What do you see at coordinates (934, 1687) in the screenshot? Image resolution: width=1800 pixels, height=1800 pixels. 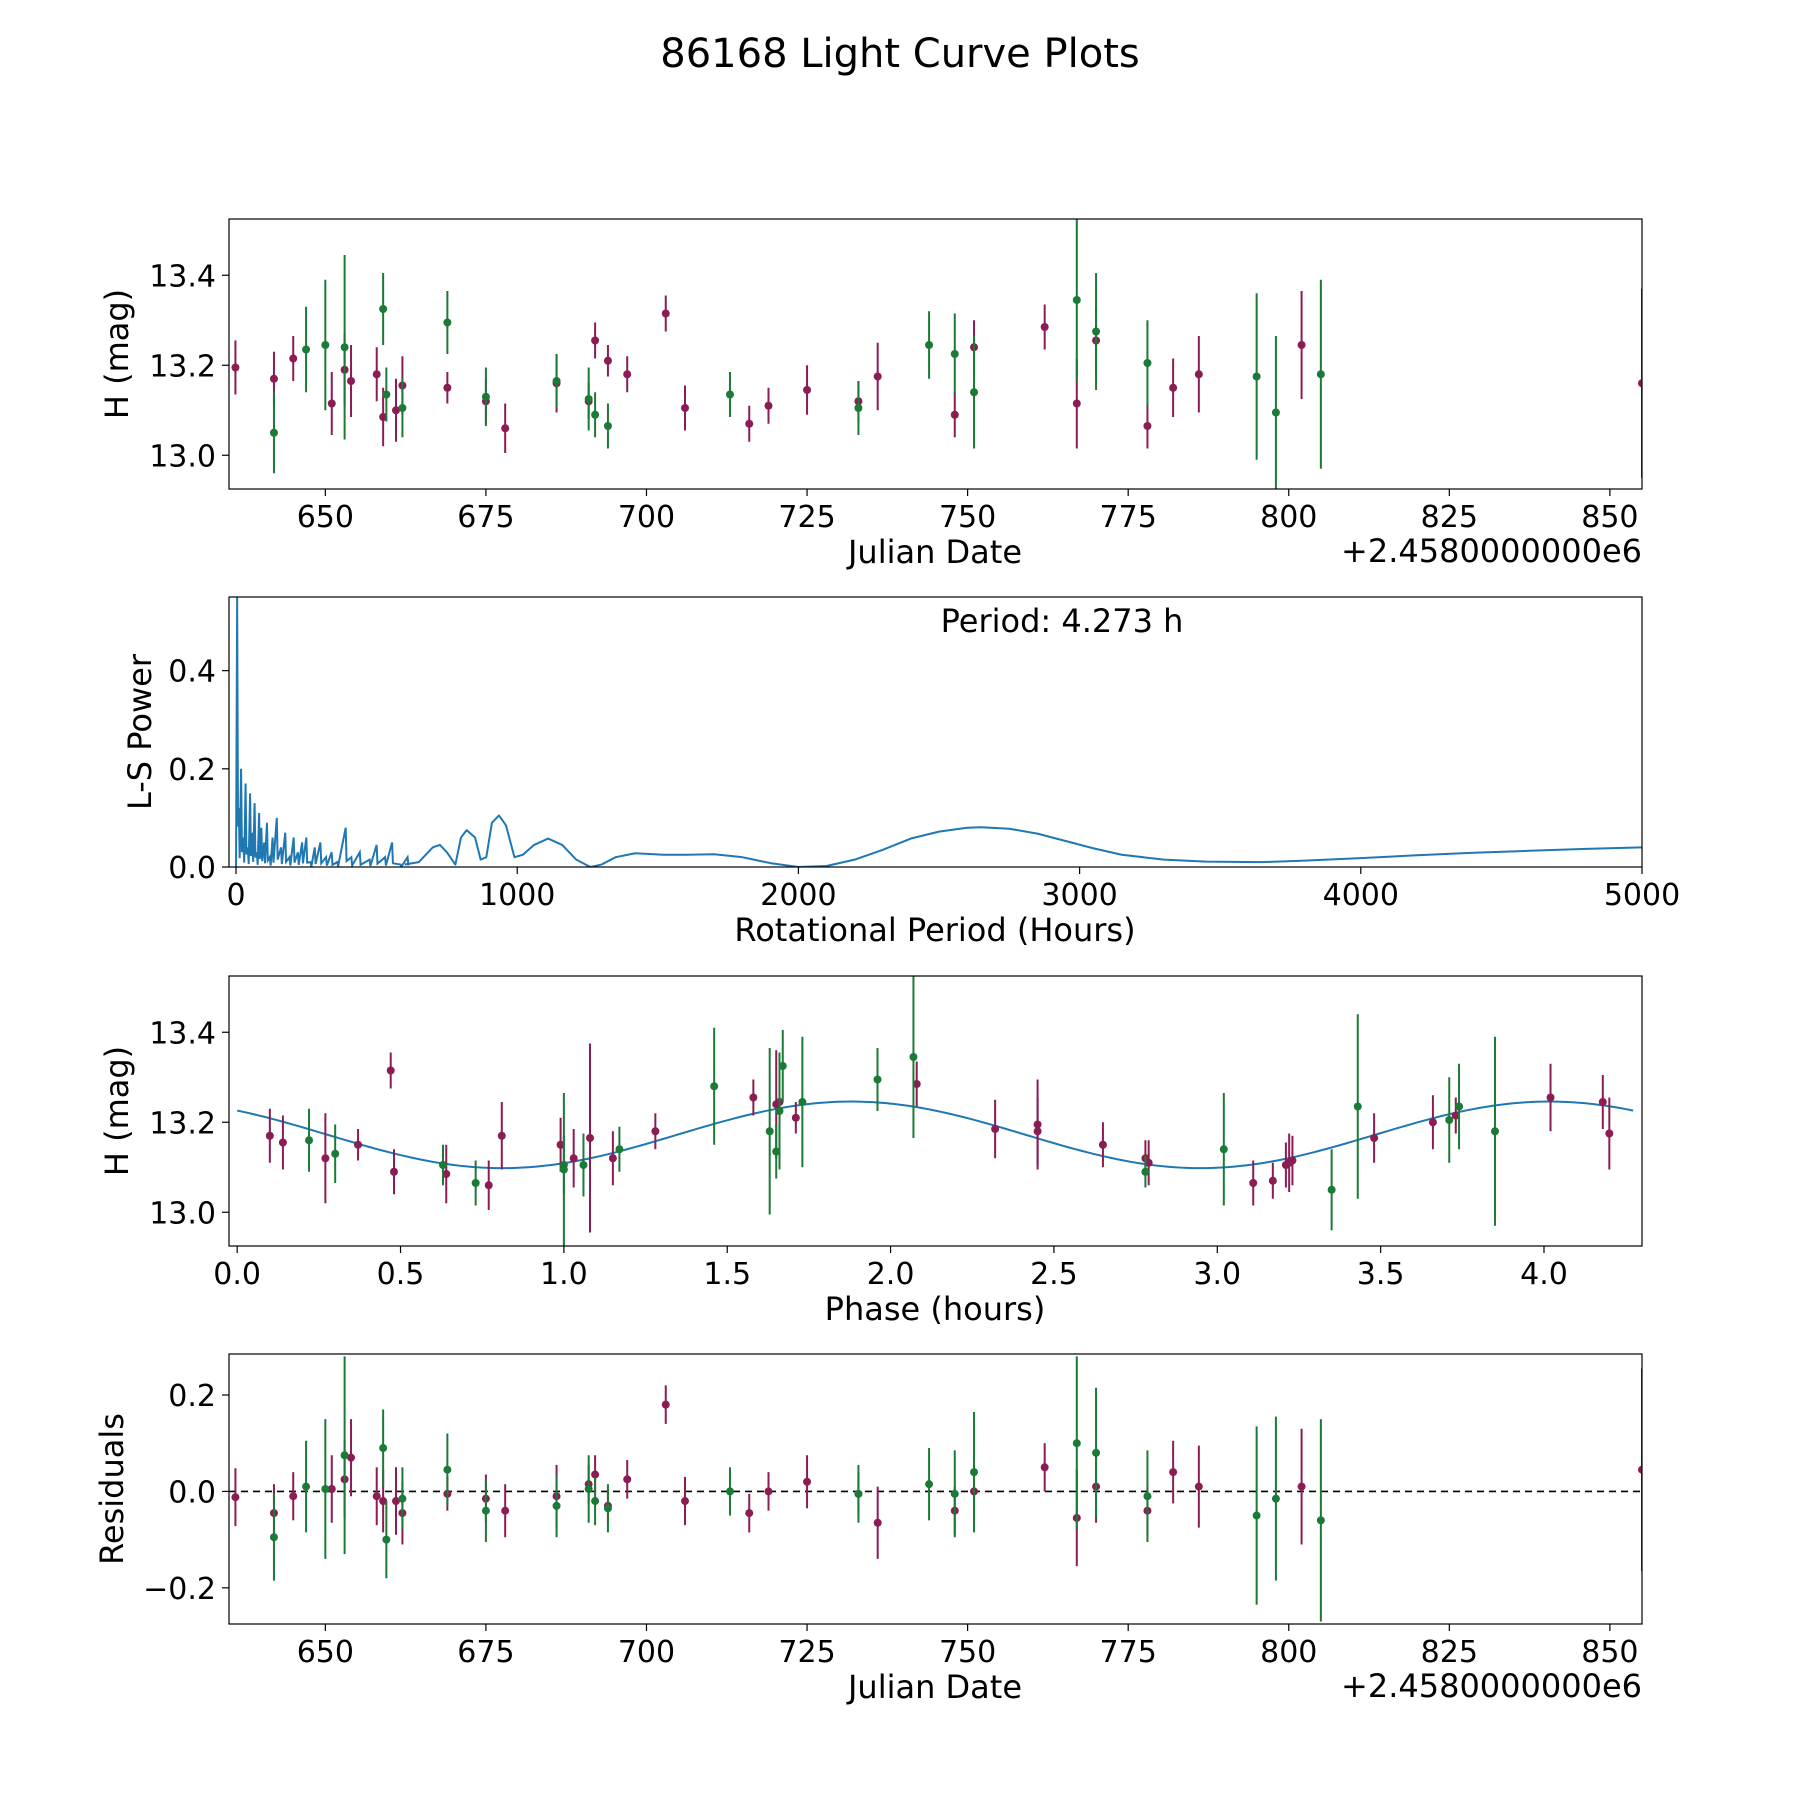 I see `residuals-xlabel: Julian Date` at bounding box center [934, 1687].